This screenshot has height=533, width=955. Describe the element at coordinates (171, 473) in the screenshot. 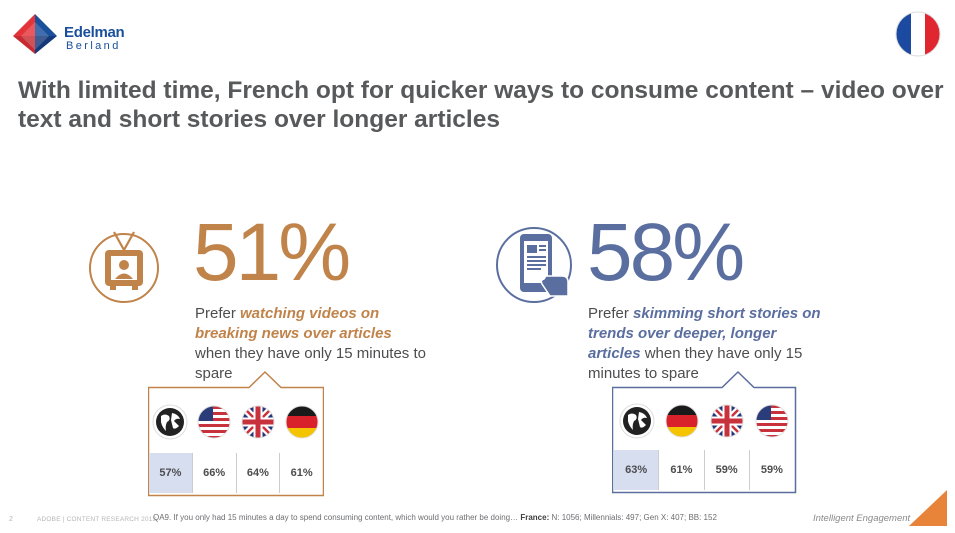

I see `market-value: 57%` at that location.